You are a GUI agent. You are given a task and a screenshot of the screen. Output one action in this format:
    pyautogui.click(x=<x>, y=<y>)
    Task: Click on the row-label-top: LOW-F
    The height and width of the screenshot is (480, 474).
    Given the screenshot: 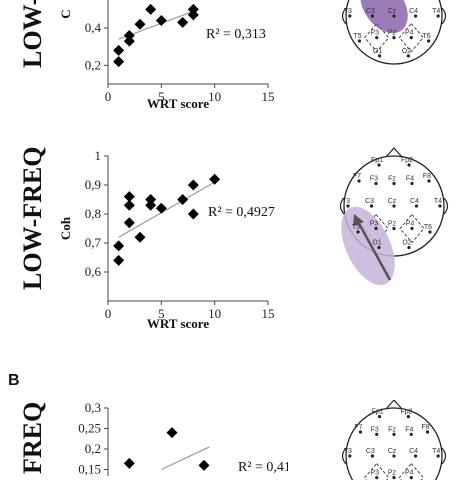 What is the action you would take?
    pyautogui.click(x=32, y=34)
    